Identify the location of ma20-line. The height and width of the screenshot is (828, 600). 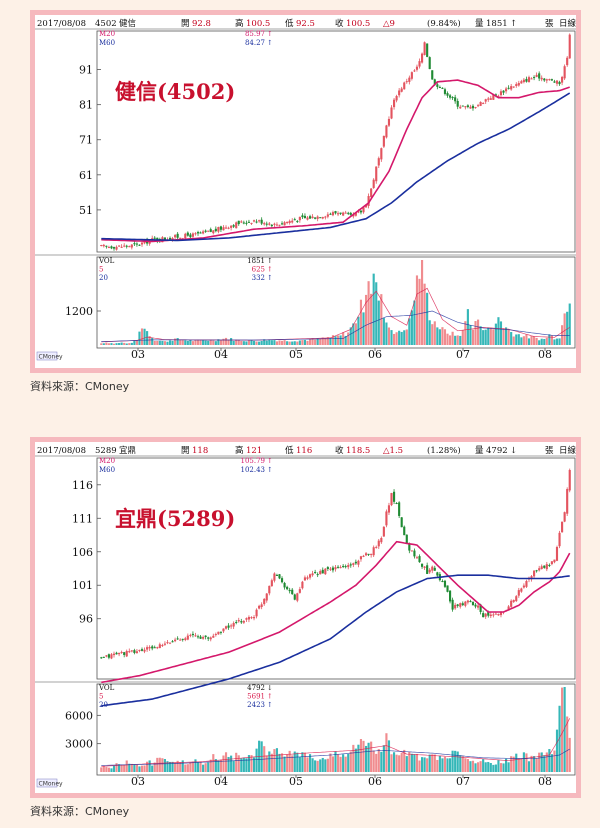
(336, 612).